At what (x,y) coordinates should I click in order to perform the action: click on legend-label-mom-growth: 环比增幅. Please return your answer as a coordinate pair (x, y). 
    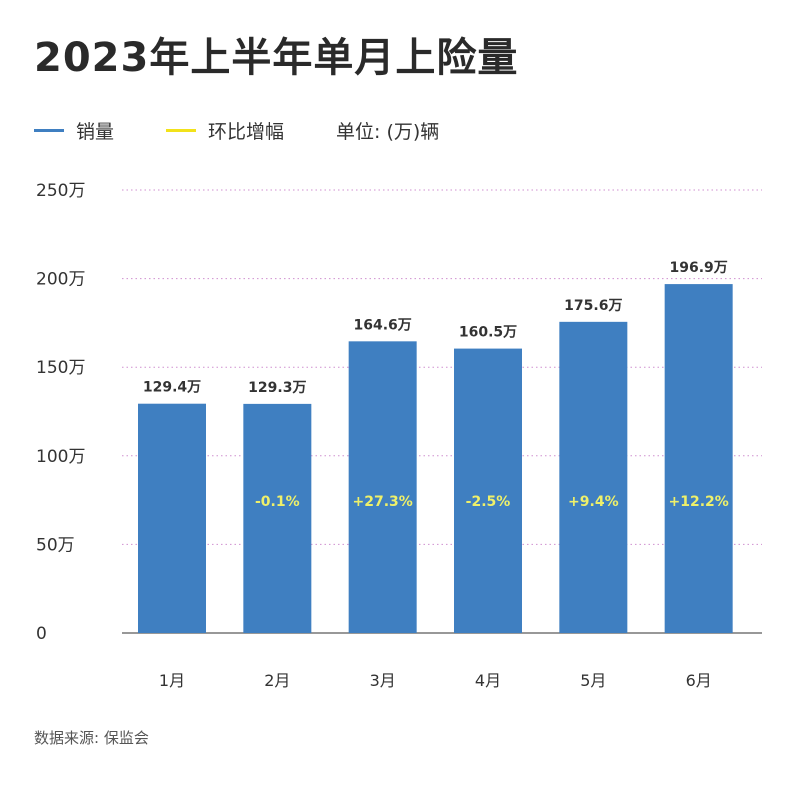
    Looking at the image, I should click on (246, 131).